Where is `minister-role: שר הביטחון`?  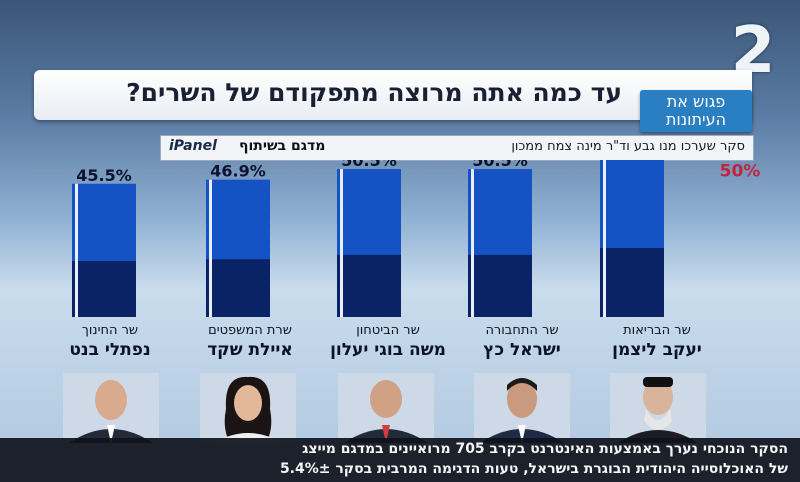
minister-role: שר הביטחון is located at coordinates (388, 330).